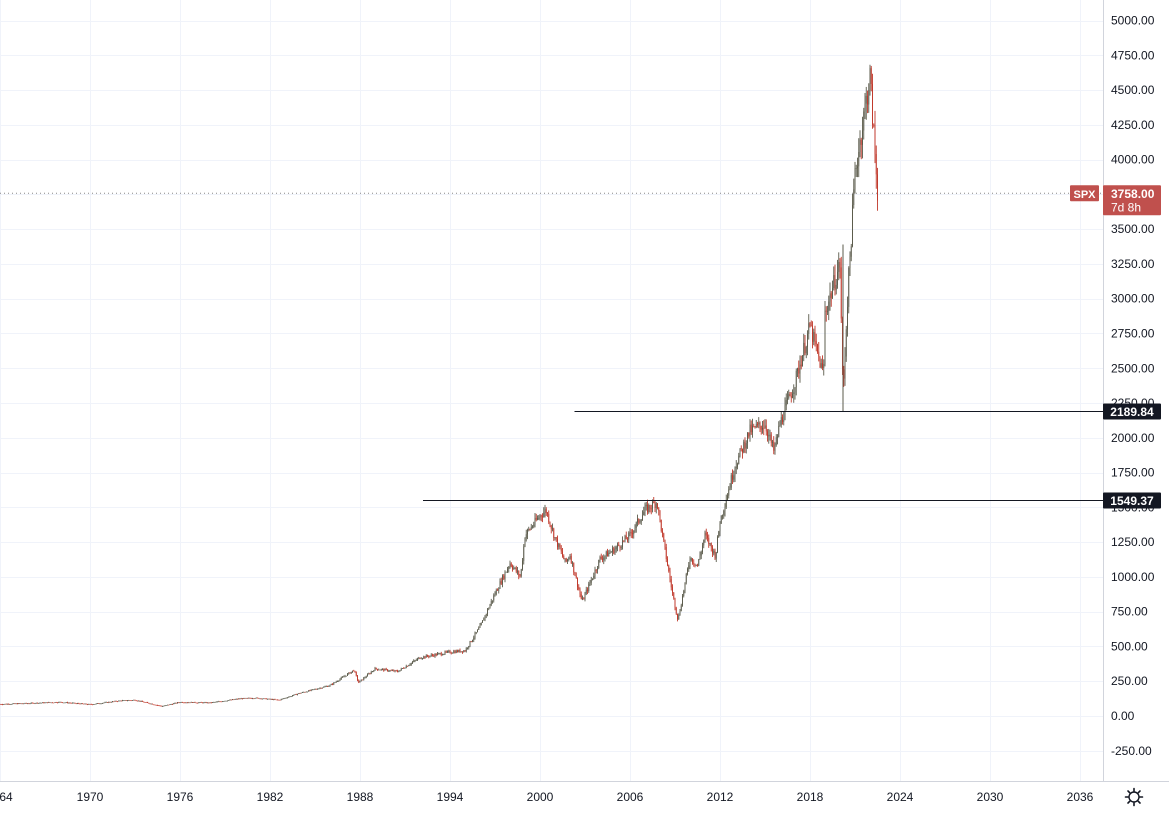 This screenshot has width=1169, height=814. Describe the element at coordinates (1133, 229) in the screenshot. I see `y-tick-label: 3500.00` at that location.